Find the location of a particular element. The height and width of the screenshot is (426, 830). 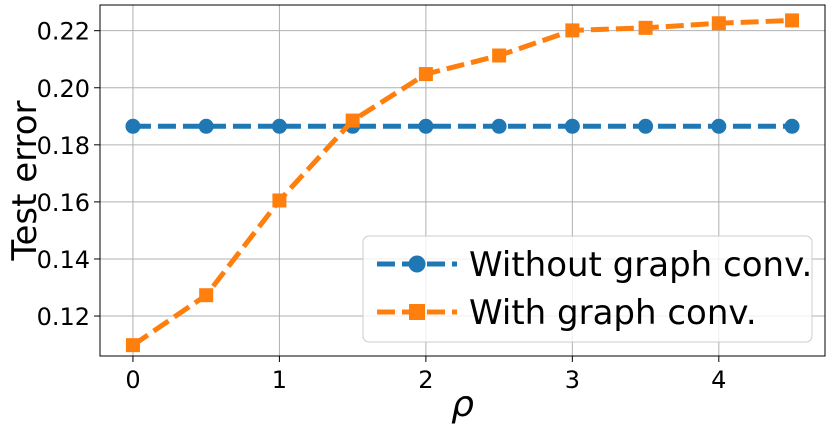

legend-label: Without graph conv. is located at coordinates (640, 265).